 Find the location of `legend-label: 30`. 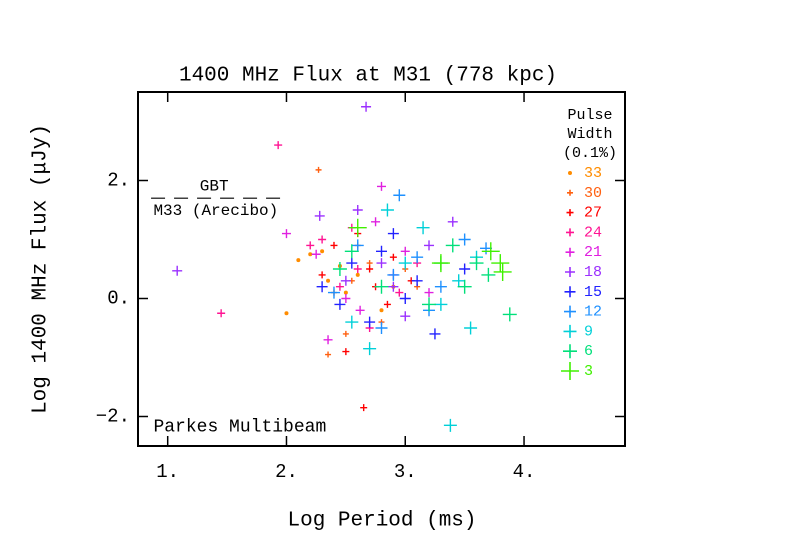

legend-label: 30 is located at coordinates (593, 193).